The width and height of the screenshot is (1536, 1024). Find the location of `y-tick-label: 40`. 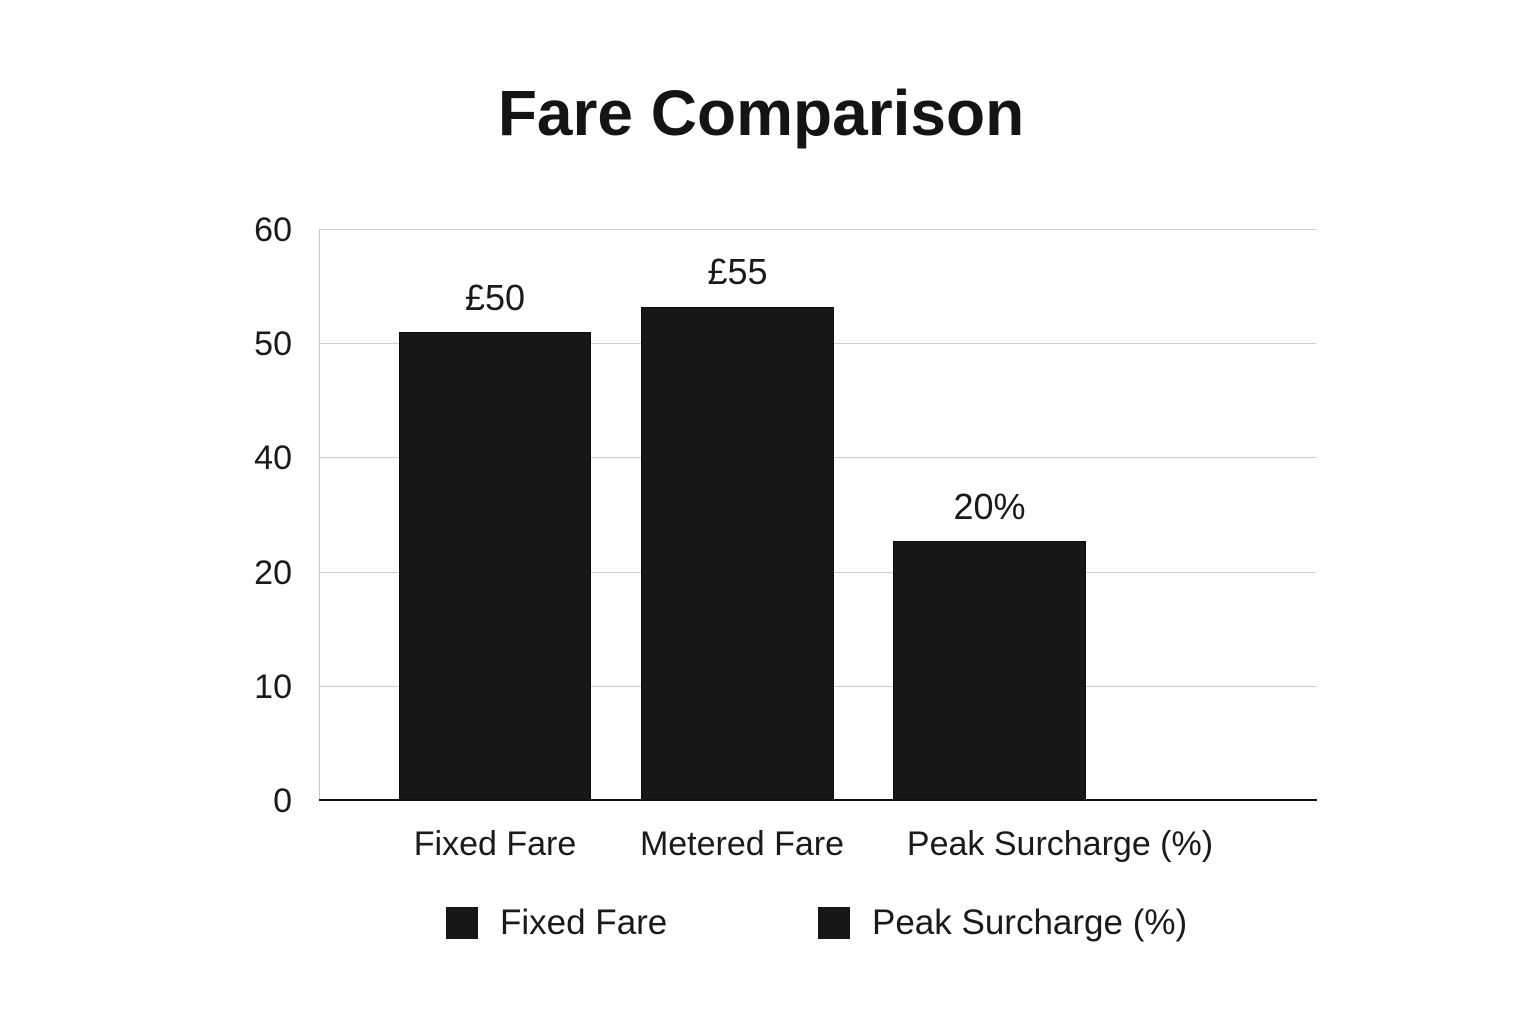

y-tick-label: 40 is located at coordinates (273, 458).